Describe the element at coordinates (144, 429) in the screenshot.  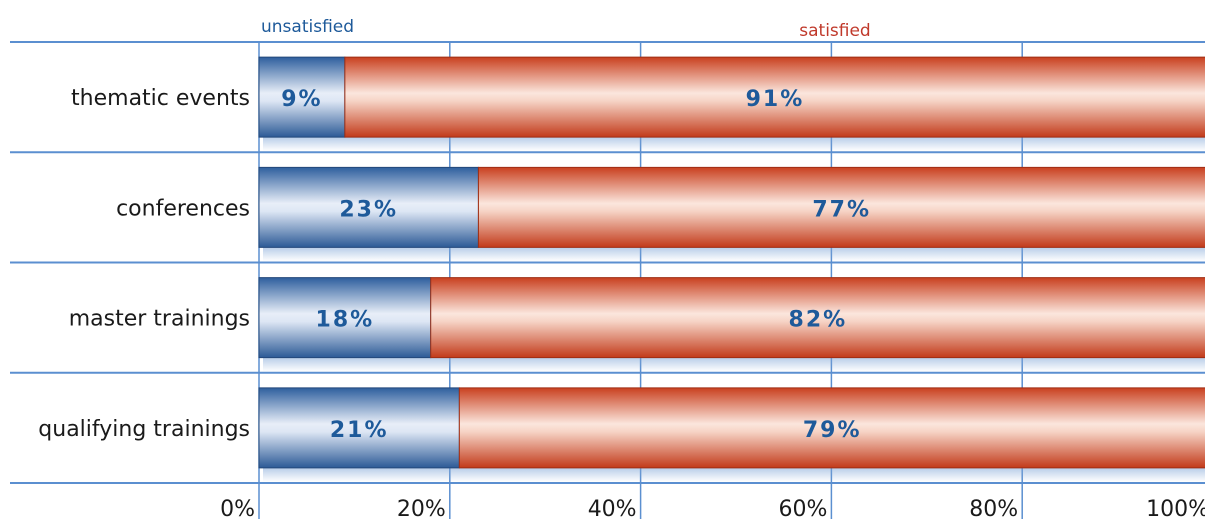
I see `category-label: qualifying trainings` at that location.